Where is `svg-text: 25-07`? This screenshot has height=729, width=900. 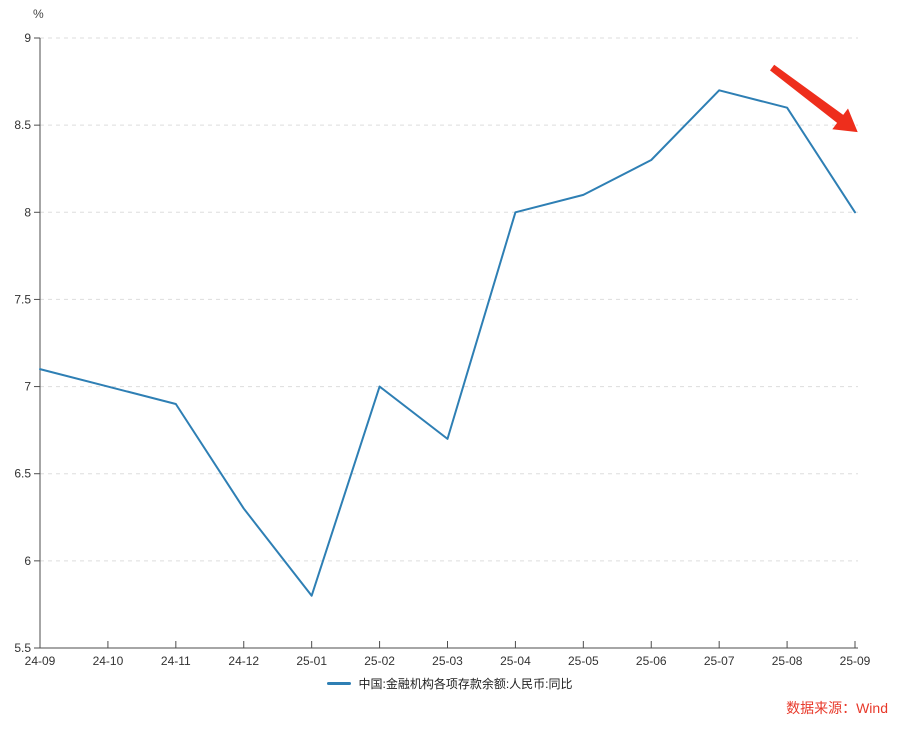
svg-text: 25-07 is located at coordinates (719, 661).